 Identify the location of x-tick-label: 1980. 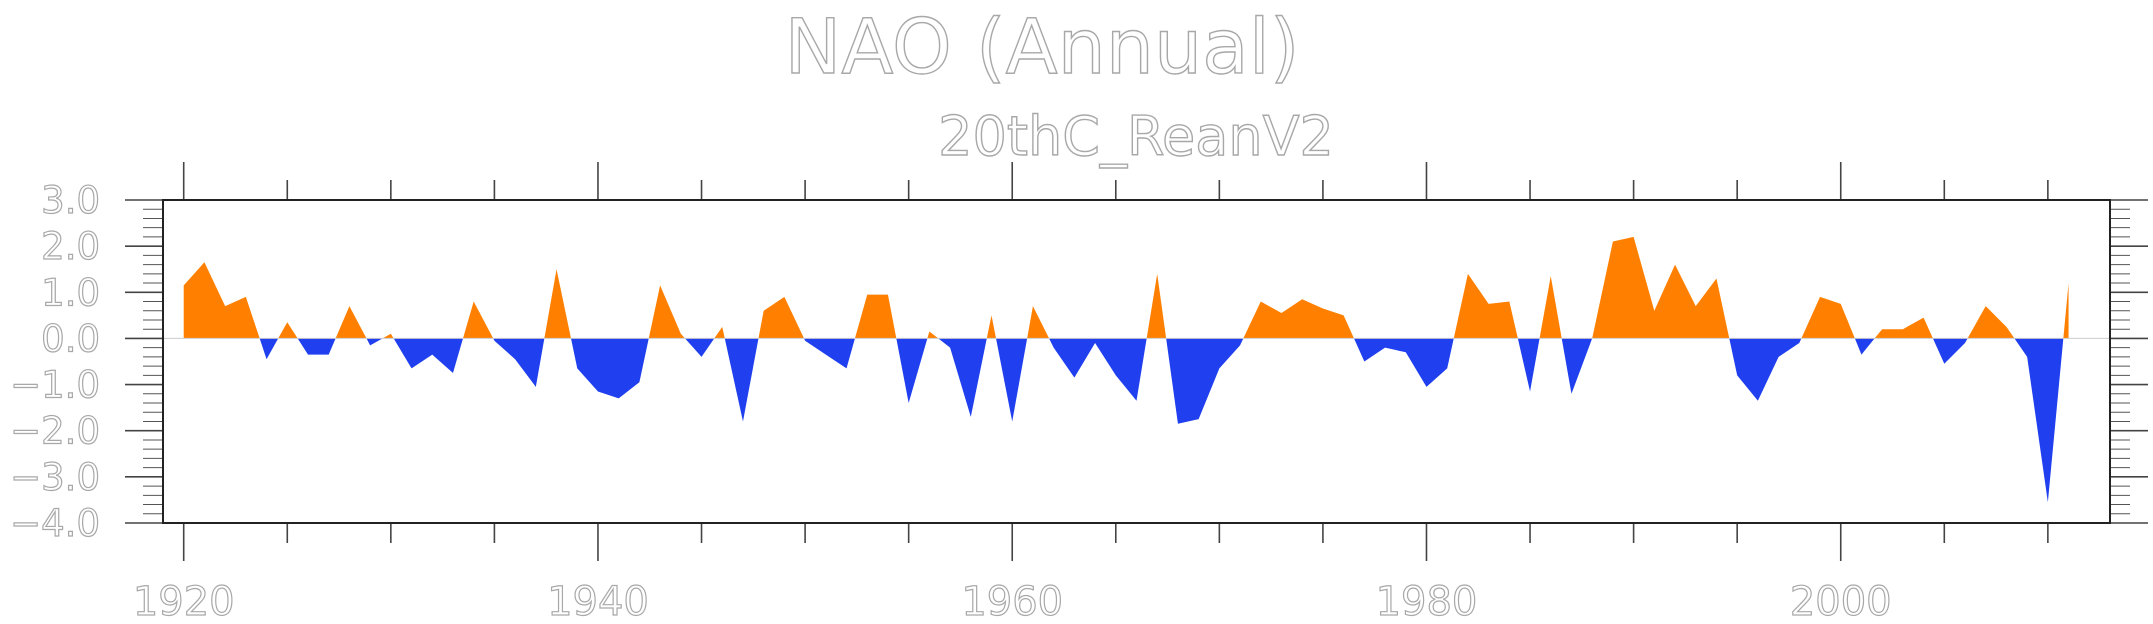
(1427, 601).